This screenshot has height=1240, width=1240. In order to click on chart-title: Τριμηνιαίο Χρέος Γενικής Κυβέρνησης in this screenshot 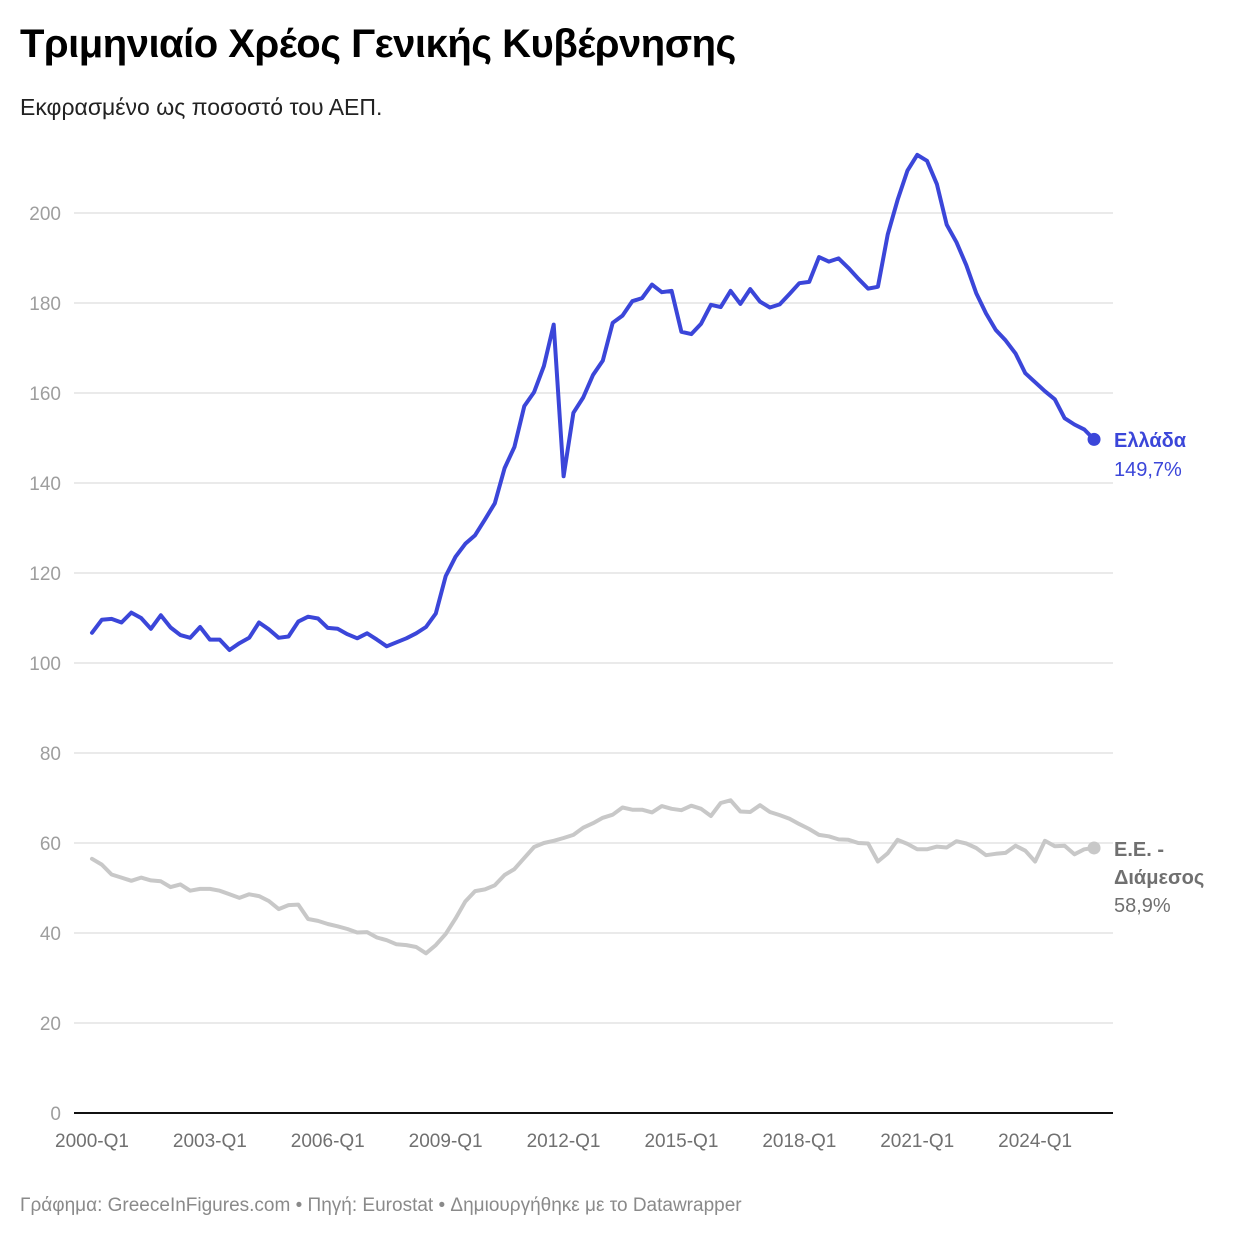, I will do `click(378, 44)`.